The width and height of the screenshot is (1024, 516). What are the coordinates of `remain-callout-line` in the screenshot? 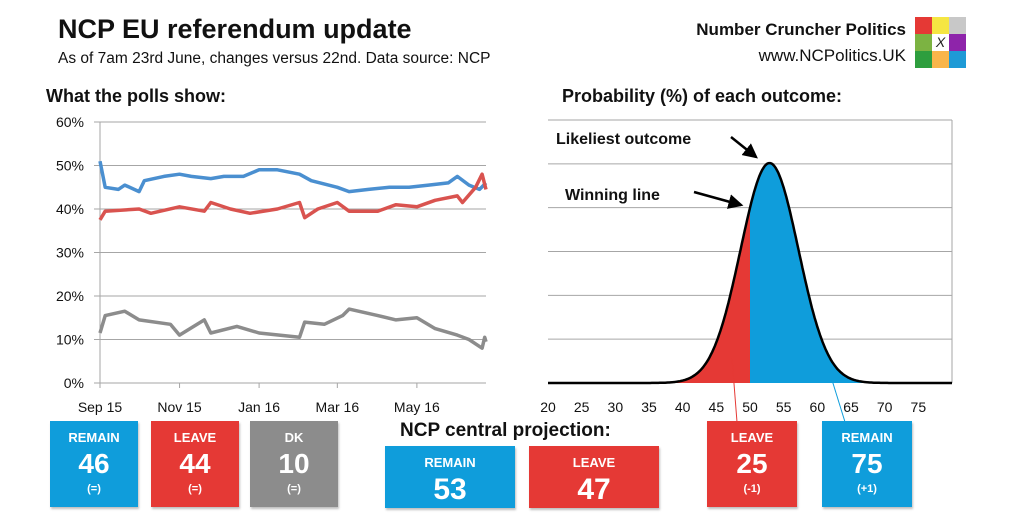 It's located at (838, 401).